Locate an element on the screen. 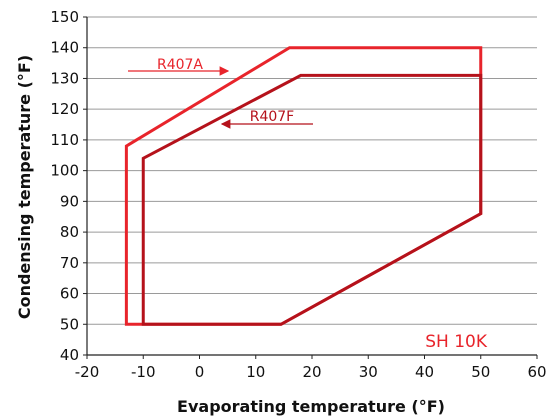 The image size is (556, 420). y-tick-label: 80 is located at coordinates (69, 232).